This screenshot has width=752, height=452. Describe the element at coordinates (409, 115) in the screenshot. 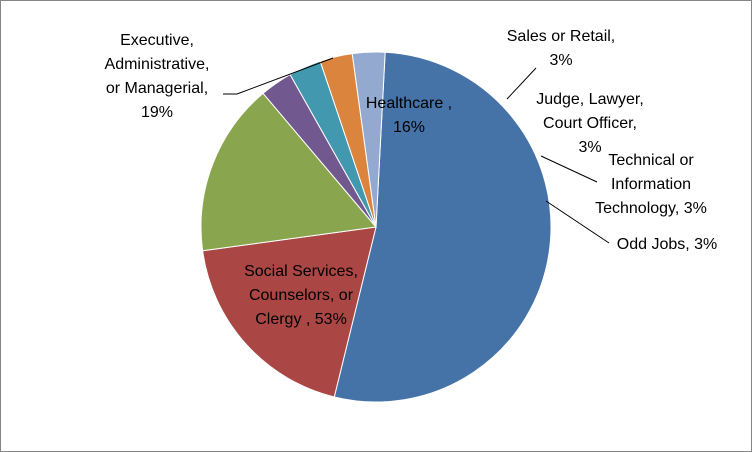

I see `data-label-healthcare: Healthcare , 16%` at that location.